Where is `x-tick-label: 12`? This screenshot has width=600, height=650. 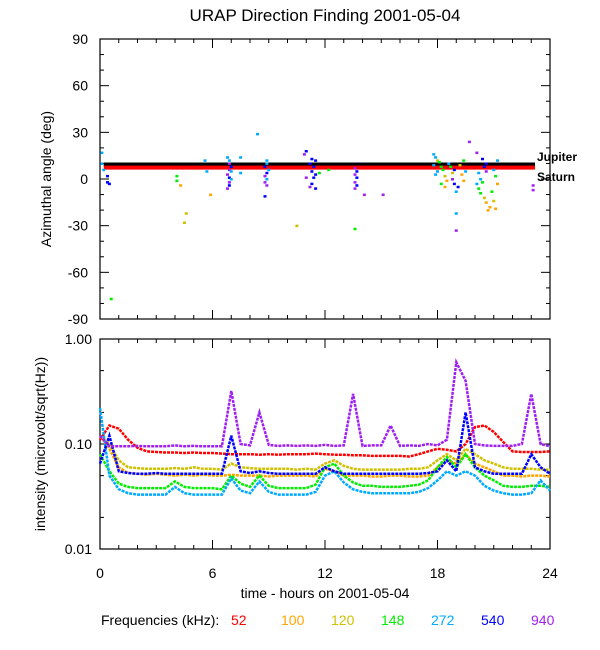
x-tick-label: 12 is located at coordinates (325, 573).